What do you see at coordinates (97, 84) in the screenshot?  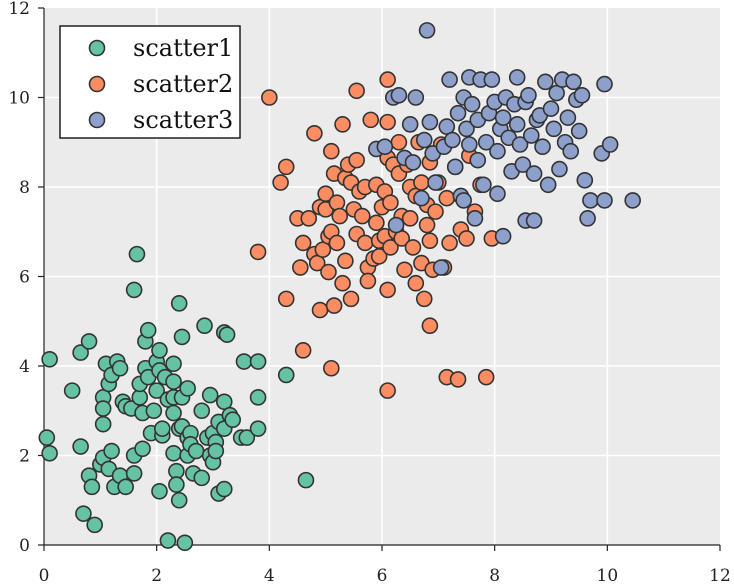 I see `legend-marker-scatter2` at bounding box center [97, 84].